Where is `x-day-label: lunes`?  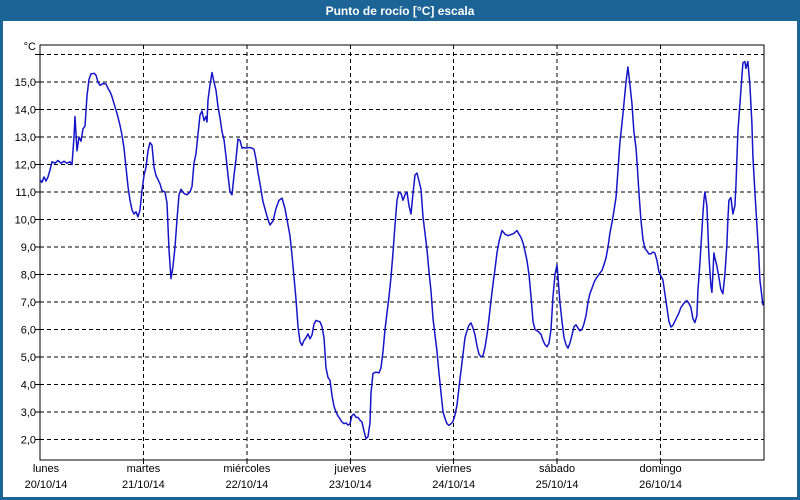
x-day-label: lunes is located at coordinates (46, 469).